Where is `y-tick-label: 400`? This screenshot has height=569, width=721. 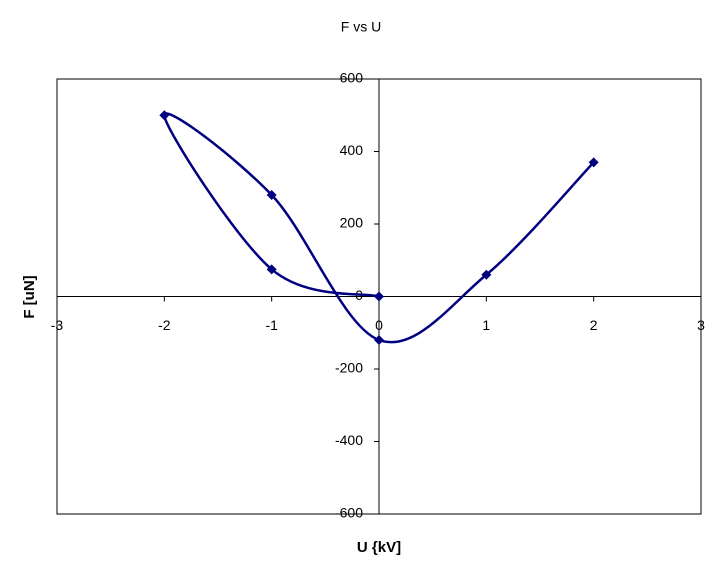
y-tick-label: 400 is located at coordinates (352, 150).